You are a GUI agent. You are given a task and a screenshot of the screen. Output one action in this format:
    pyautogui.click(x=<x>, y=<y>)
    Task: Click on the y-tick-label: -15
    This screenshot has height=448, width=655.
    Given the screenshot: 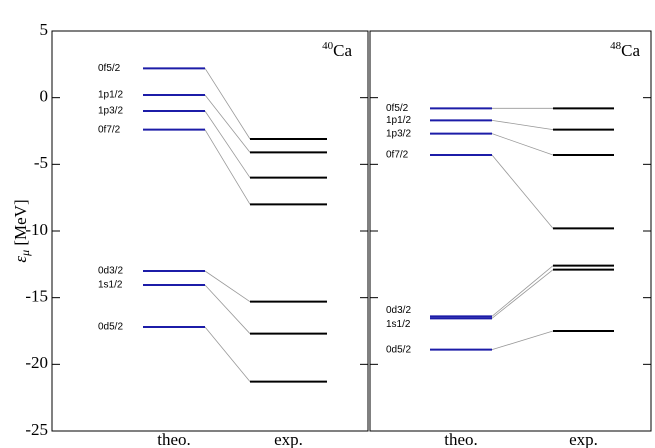 What is the action you would take?
    pyautogui.click(x=36, y=296)
    